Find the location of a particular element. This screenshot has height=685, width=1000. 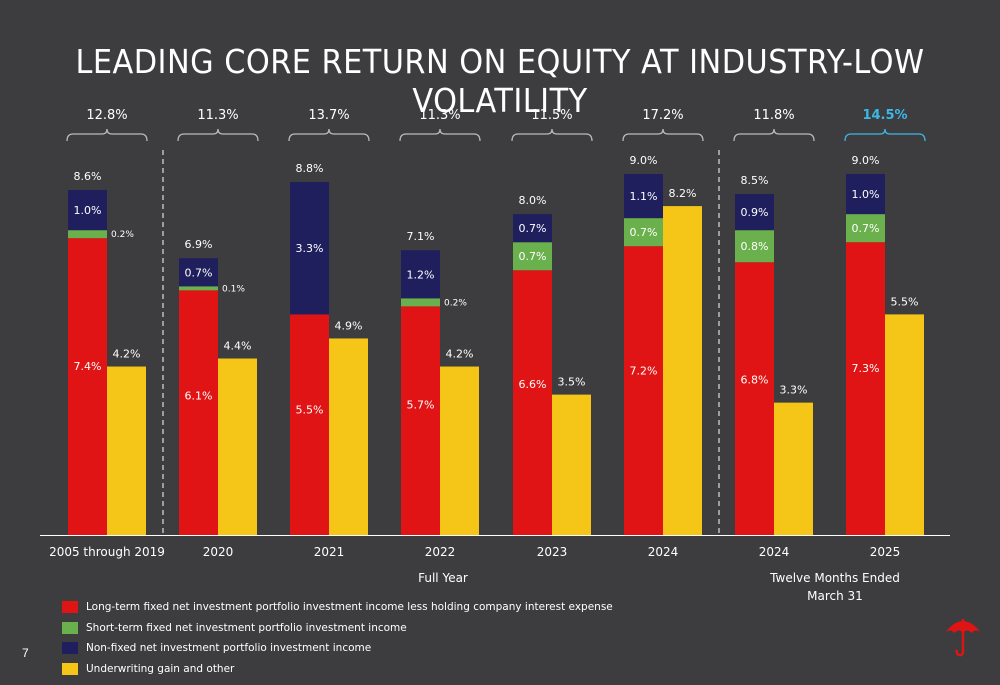

investment-total-label: 8.6% is located at coordinates (88, 176).